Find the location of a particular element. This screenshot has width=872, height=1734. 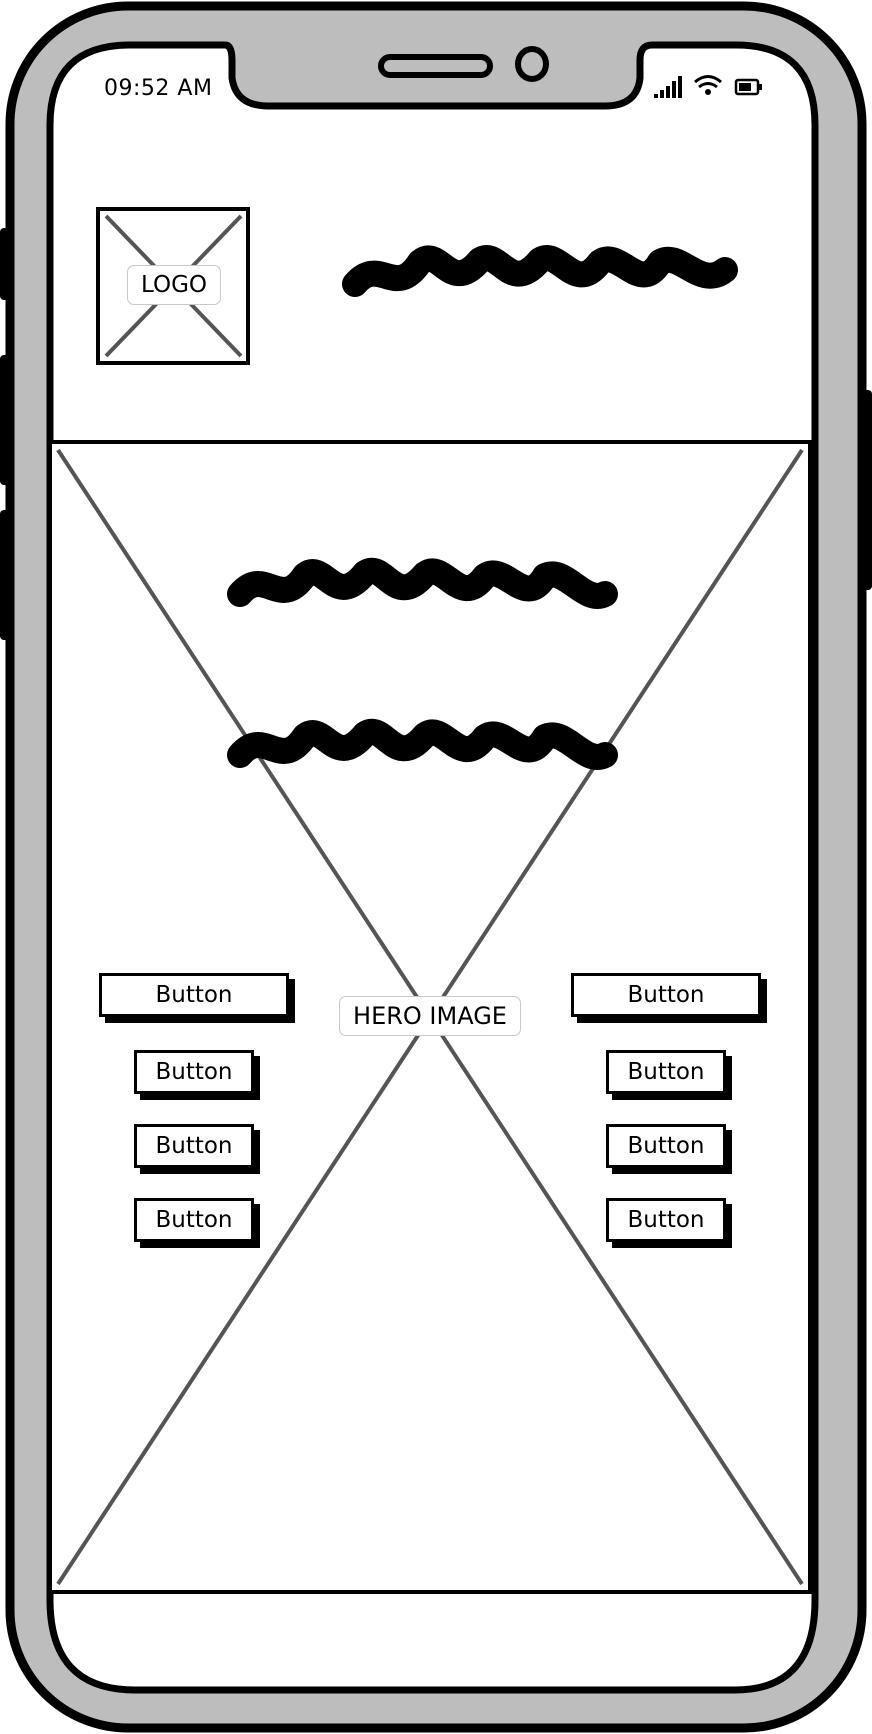

left-button-4: Button is located at coordinates (194, 1220).